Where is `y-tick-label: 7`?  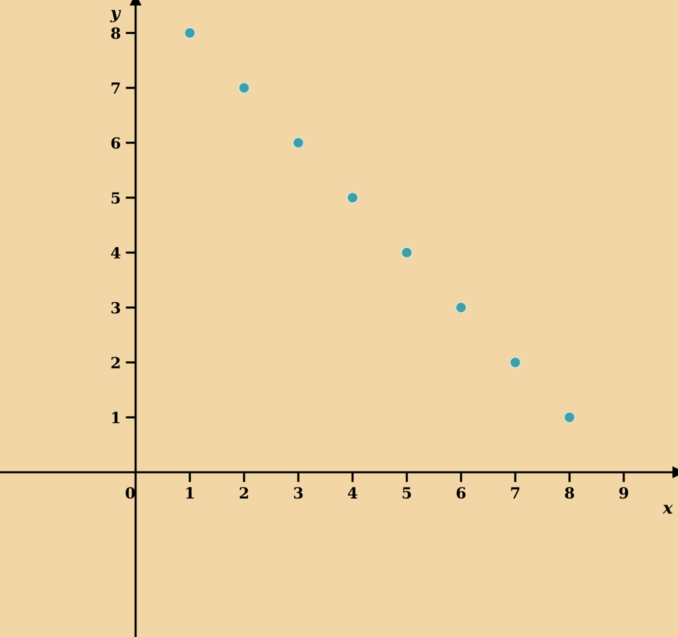 y-tick-label: 7 is located at coordinates (116, 88).